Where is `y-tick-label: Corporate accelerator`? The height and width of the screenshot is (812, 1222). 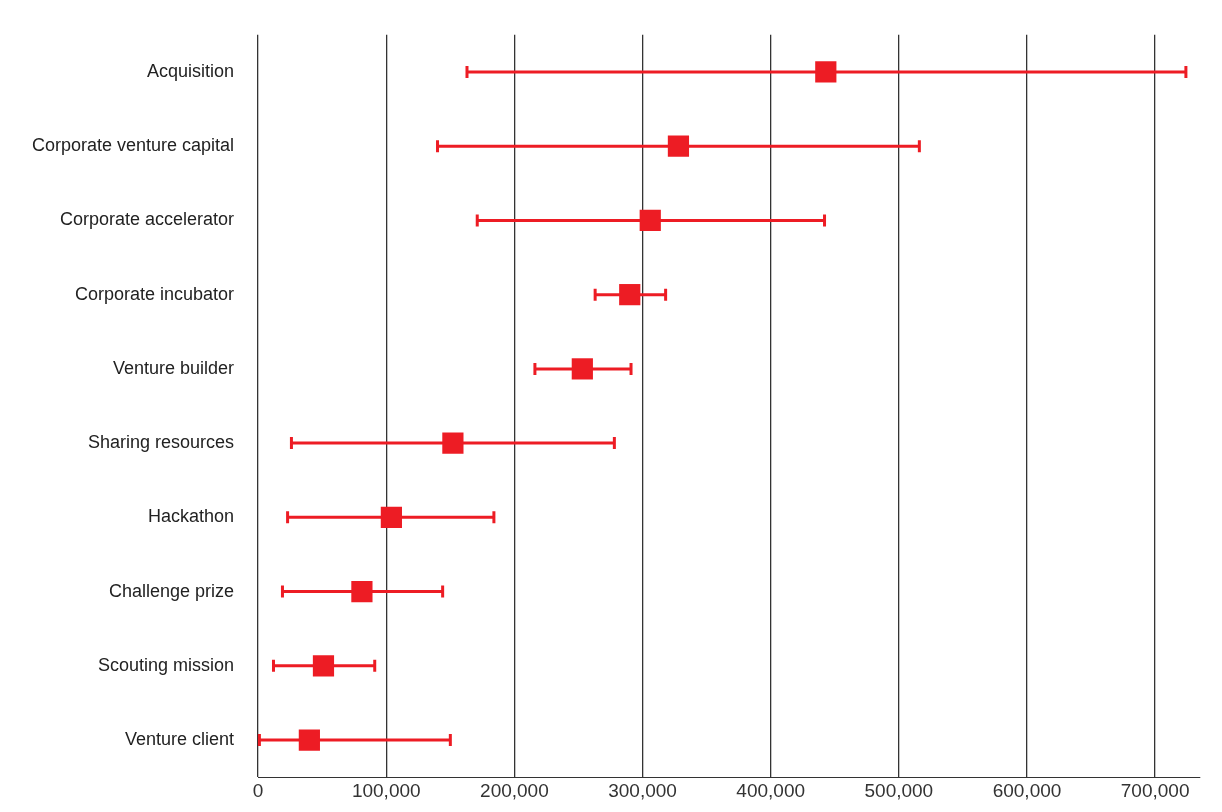 y-tick-label: Corporate accelerator is located at coordinates (147, 219).